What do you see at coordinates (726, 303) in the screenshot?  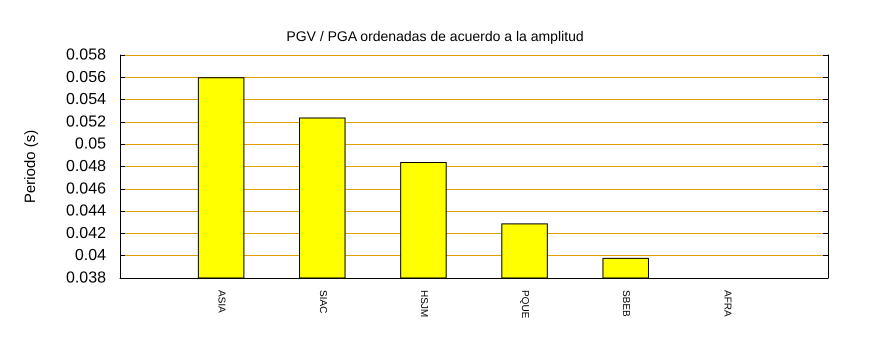 I see `x-tick-label: AFRA` at bounding box center [726, 303].